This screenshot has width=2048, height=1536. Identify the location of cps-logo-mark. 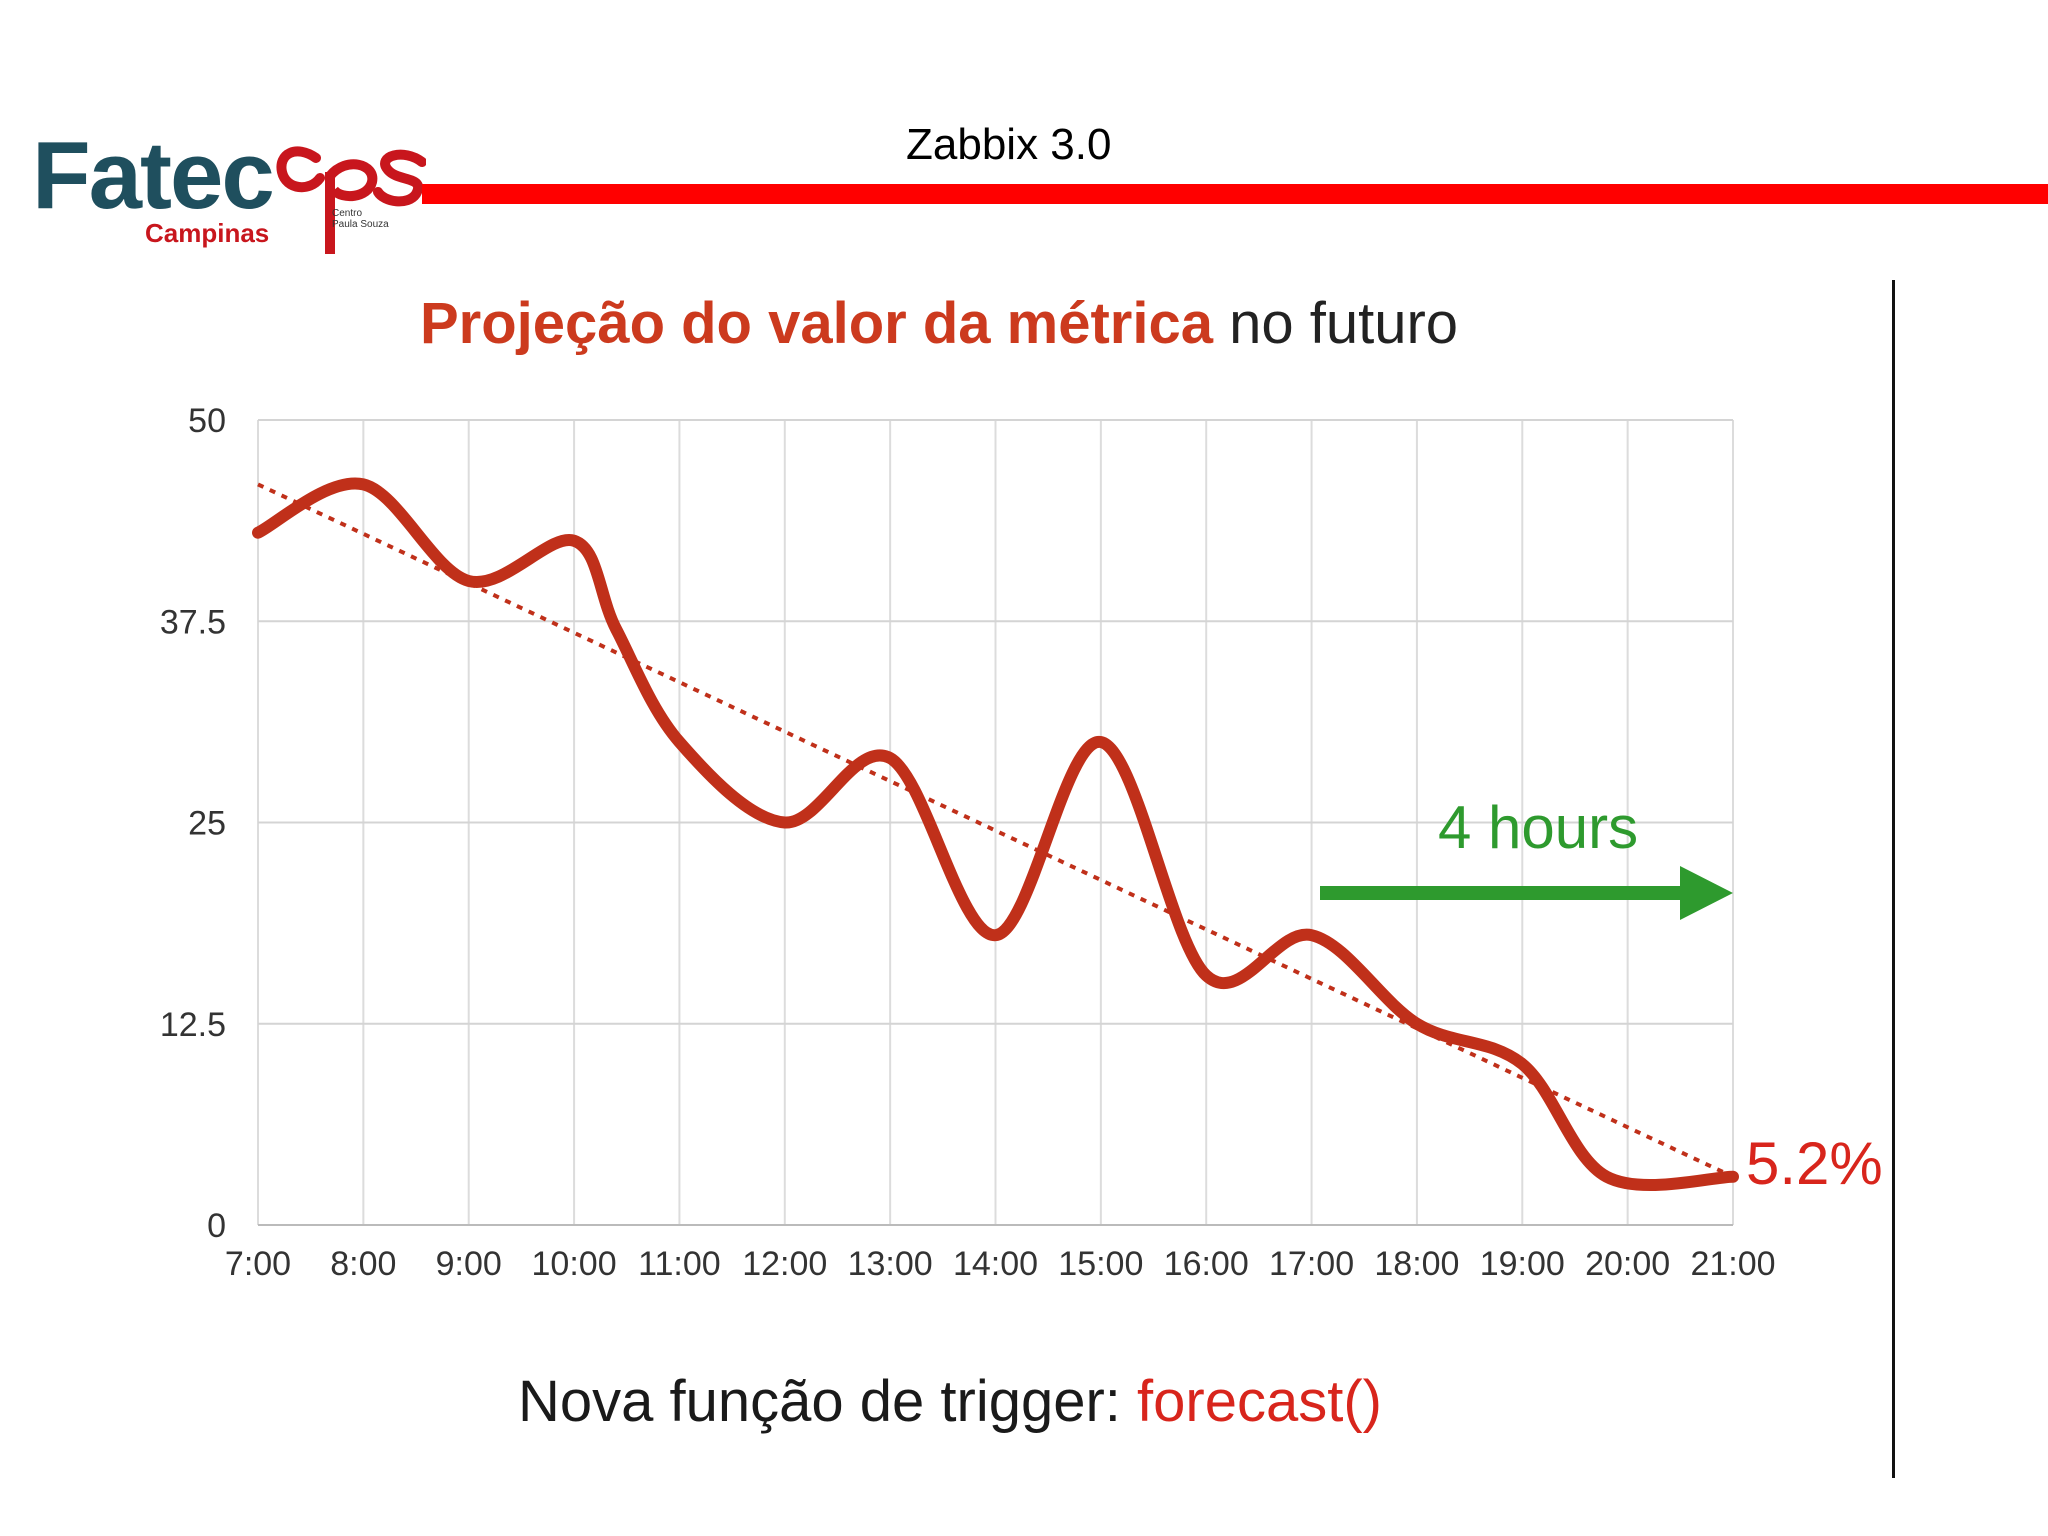
(351, 200).